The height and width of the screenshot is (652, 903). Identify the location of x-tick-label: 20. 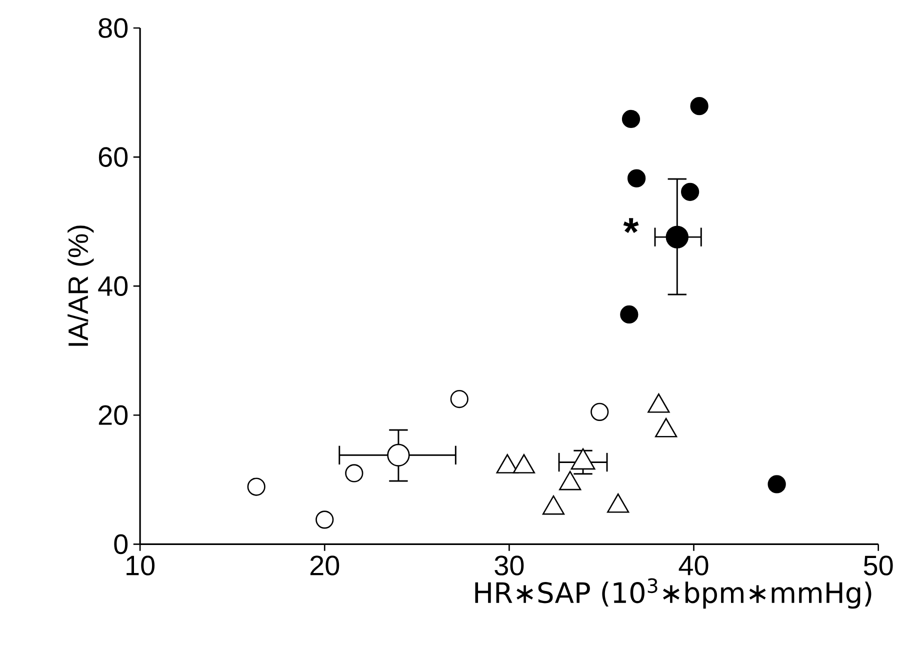
(325, 565).